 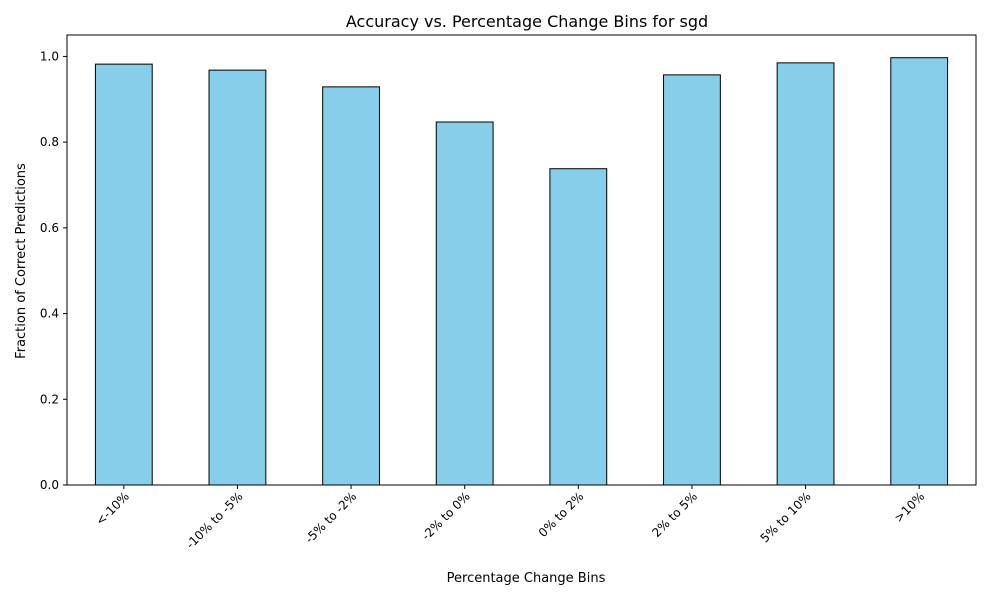 I want to click on x-tick-label: 0% to 2%, so click(x=561, y=514).